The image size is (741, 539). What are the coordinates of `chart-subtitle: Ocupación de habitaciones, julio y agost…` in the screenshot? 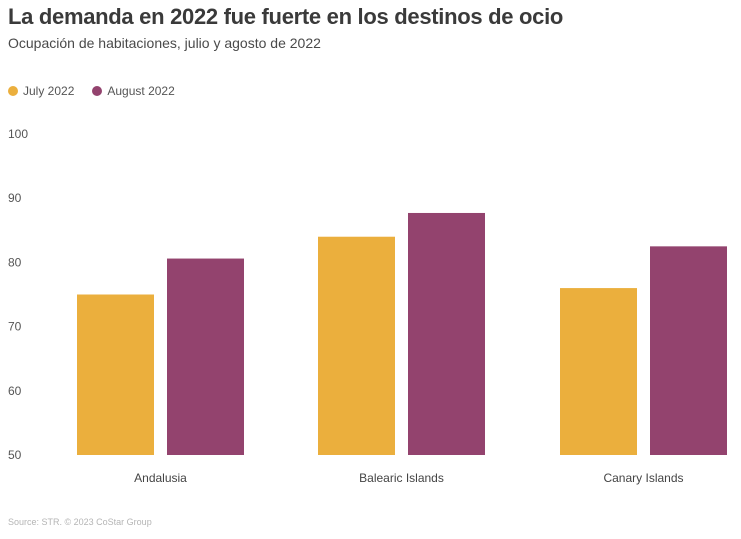 It's located at (164, 43).